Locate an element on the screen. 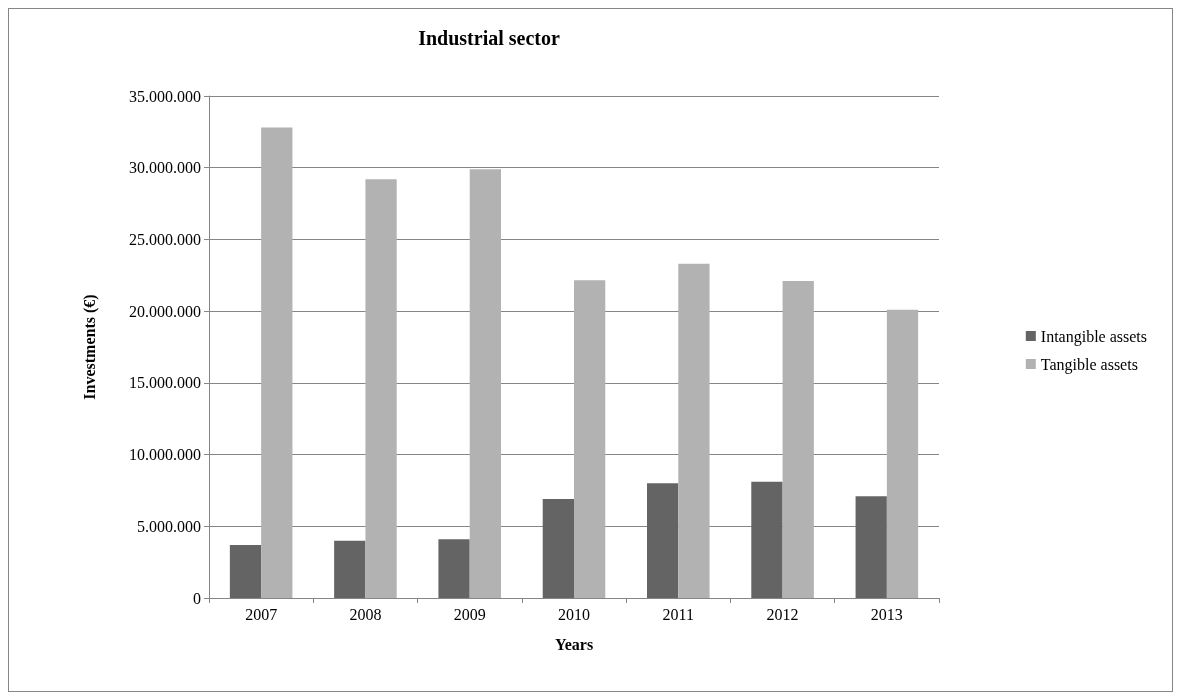 The width and height of the screenshot is (1181, 700). y-tick-label: 5.000.000 is located at coordinates (169, 526).